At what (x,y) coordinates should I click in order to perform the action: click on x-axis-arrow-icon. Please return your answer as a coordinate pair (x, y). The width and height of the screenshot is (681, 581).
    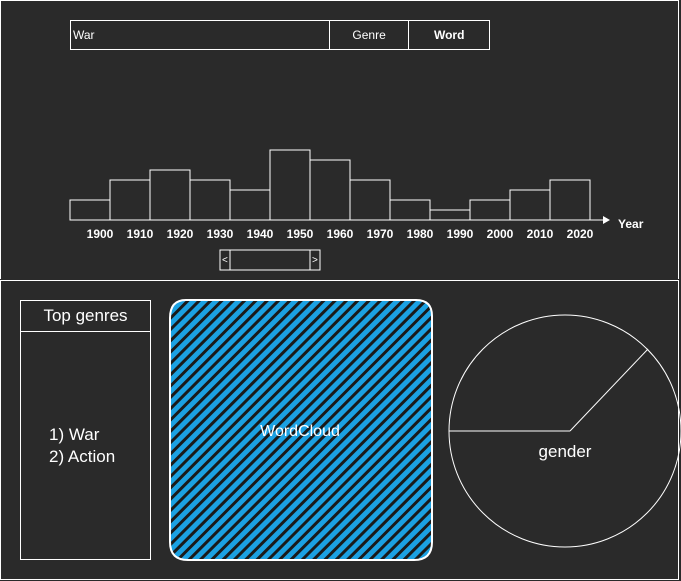
    Looking at the image, I should click on (606, 220).